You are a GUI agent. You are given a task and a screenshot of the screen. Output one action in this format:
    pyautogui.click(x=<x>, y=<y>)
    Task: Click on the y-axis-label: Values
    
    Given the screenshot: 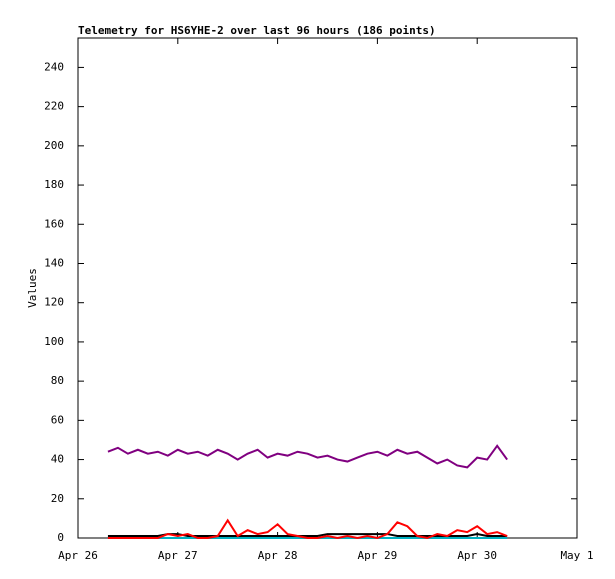 What is the action you would take?
    pyautogui.click(x=32, y=288)
    